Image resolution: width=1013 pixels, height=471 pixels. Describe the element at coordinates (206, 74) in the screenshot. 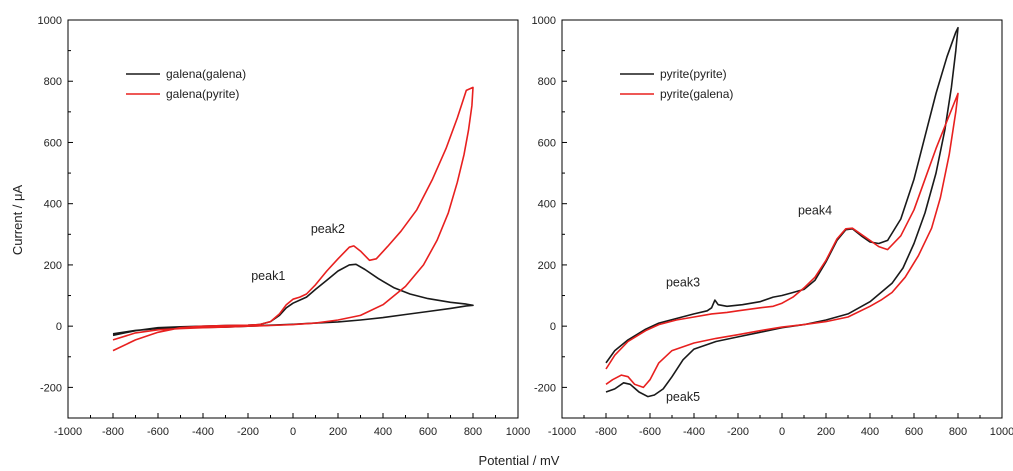

I see `legend-label: galena(galena)` at that location.